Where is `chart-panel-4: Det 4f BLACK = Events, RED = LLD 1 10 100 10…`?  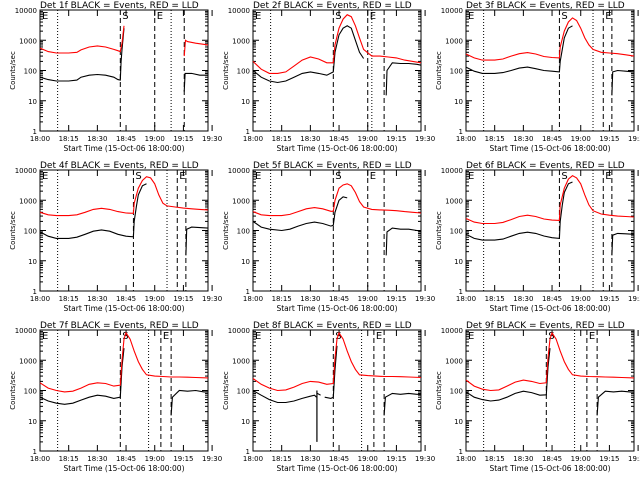
chart-panel-4: Det 4f BLACK = Events, RED = LLD 1 10 100 10… is located at coordinates (115, 237).